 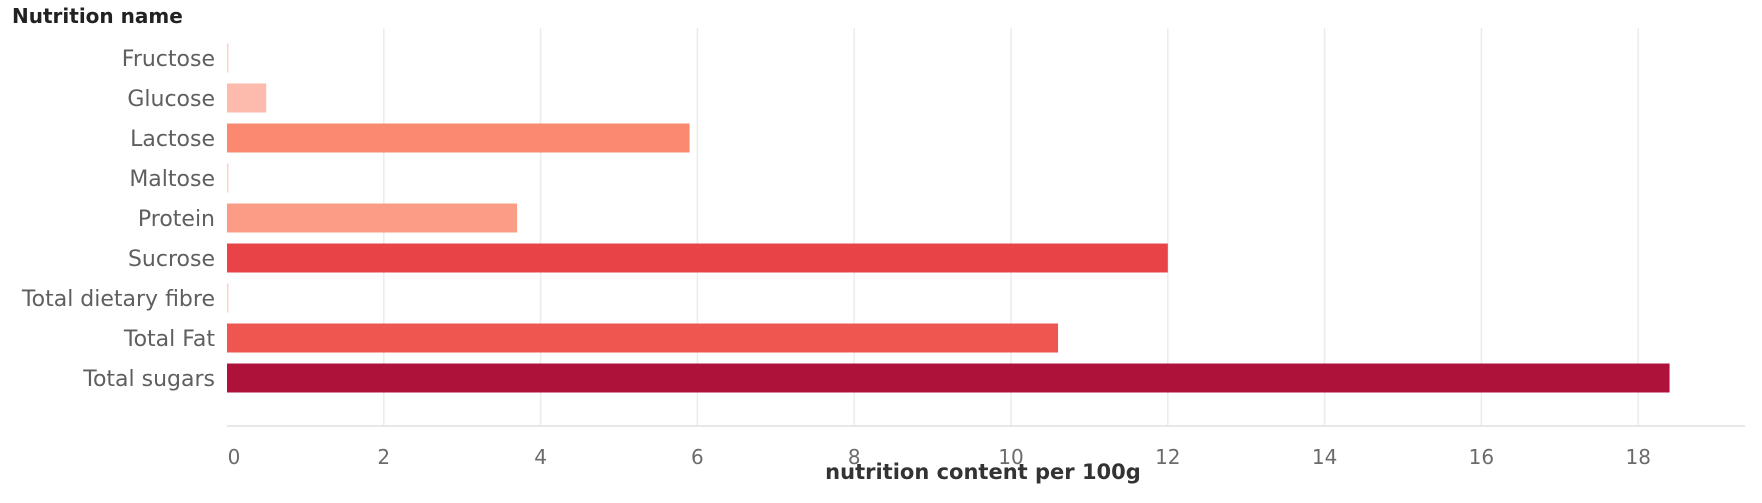 What do you see at coordinates (643, 338) in the screenshot?
I see `bar-total-fat` at bounding box center [643, 338].